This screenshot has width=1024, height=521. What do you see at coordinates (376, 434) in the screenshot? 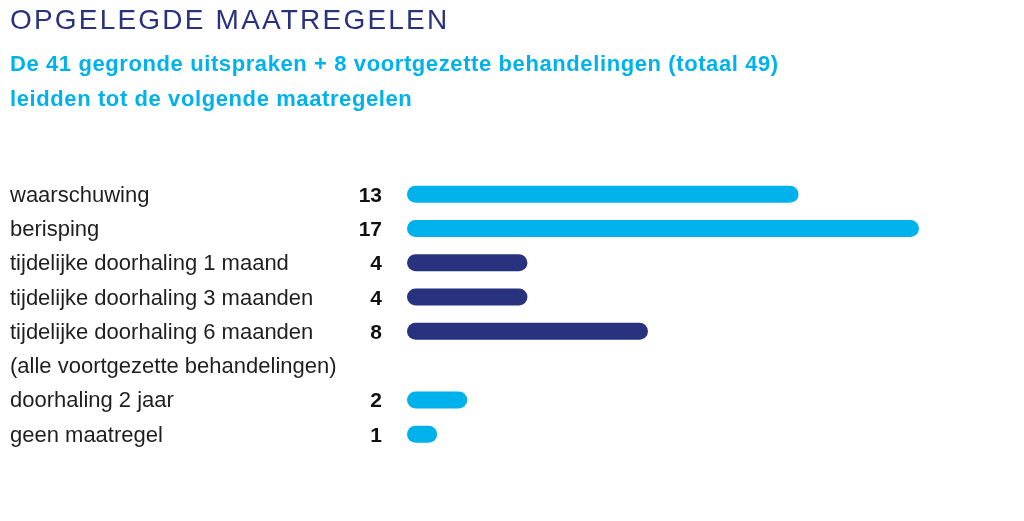
I see `data-label: 1` at bounding box center [376, 434].